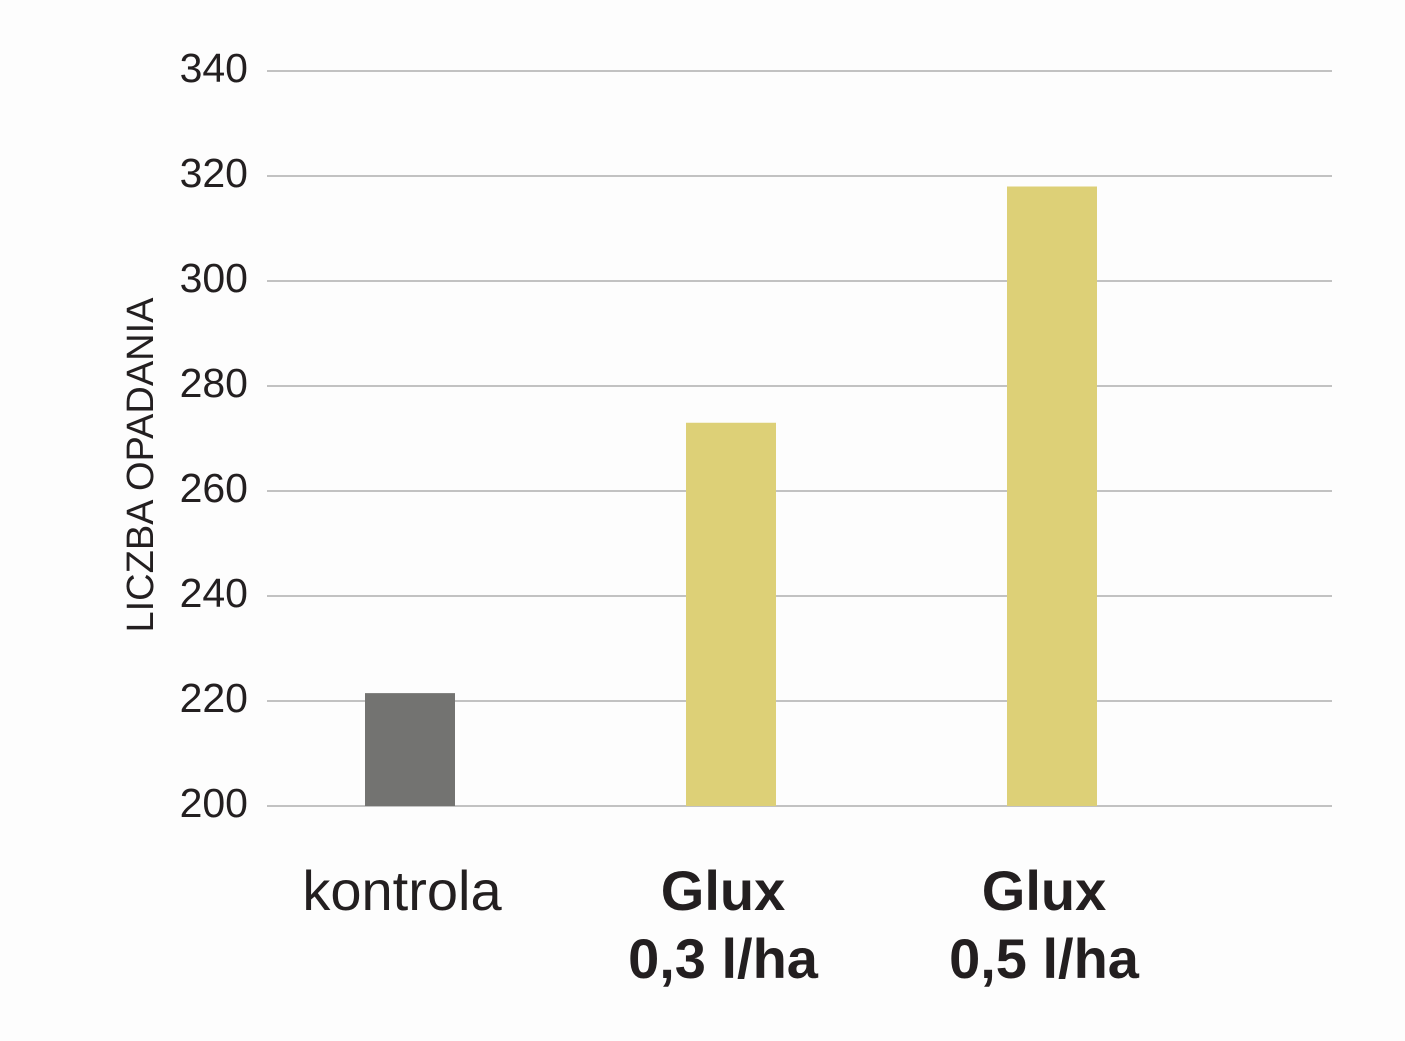  Describe the element at coordinates (402, 890) in the screenshot. I see `x-tick-label: kontrola` at that location.